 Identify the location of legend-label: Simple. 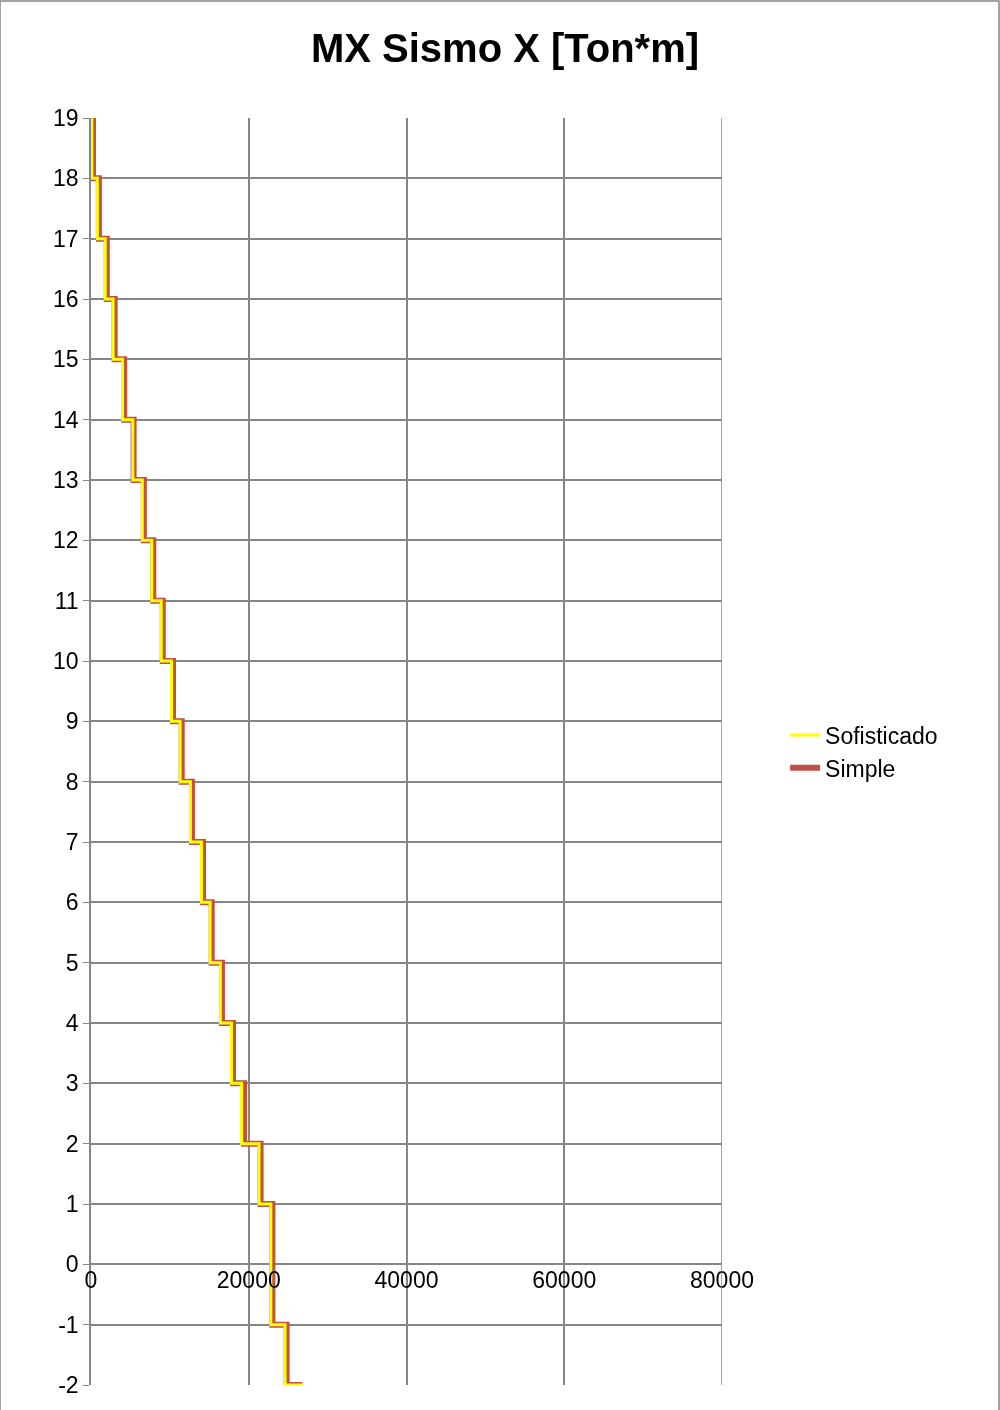
(860, 768).